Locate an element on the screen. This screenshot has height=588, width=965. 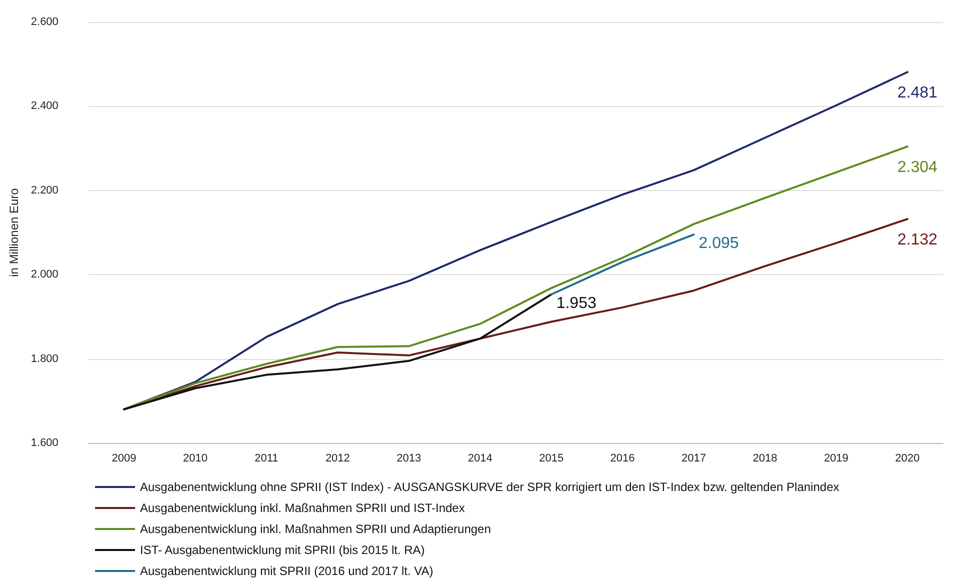
x-tick-label: 2012 is located at coordinates (337, 458).